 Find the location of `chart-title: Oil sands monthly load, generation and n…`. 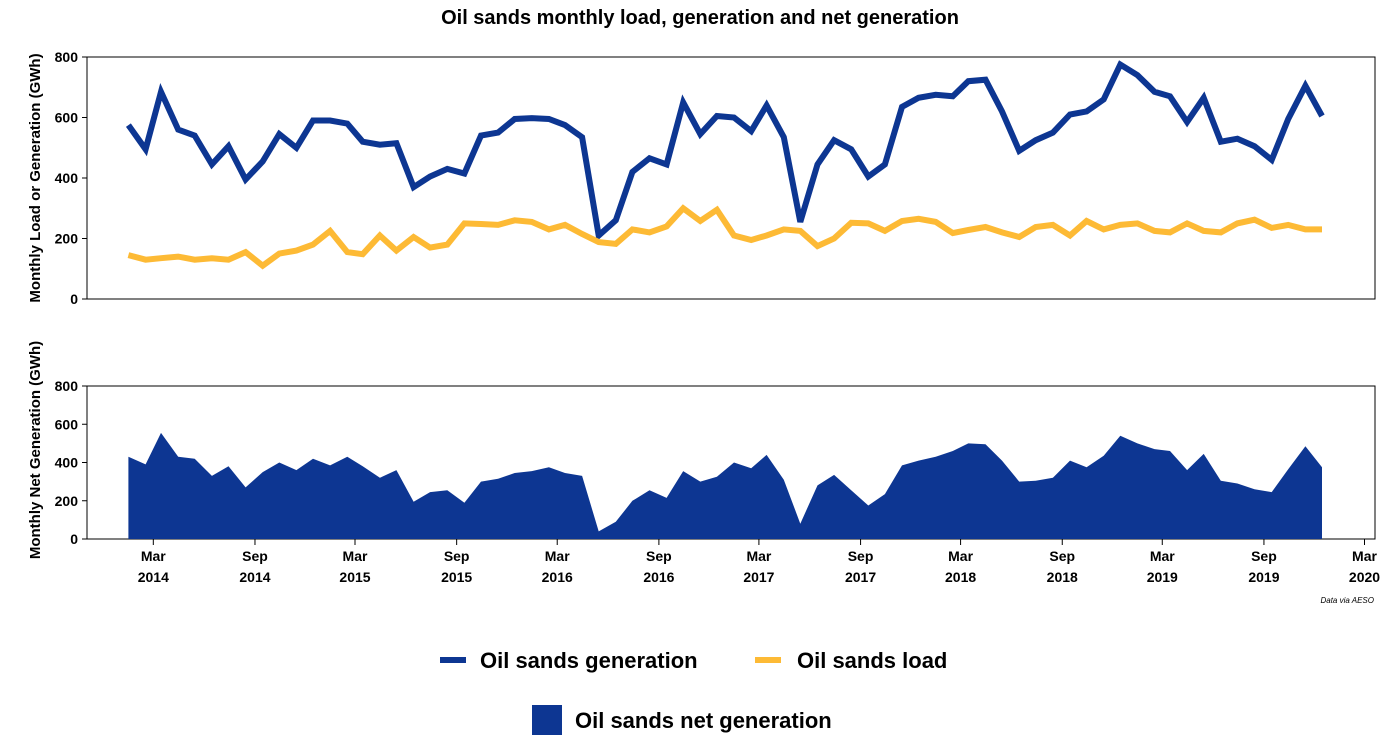

chart-title: Oil sands monthly load, generation and n… is located at coordinates (700, 18).